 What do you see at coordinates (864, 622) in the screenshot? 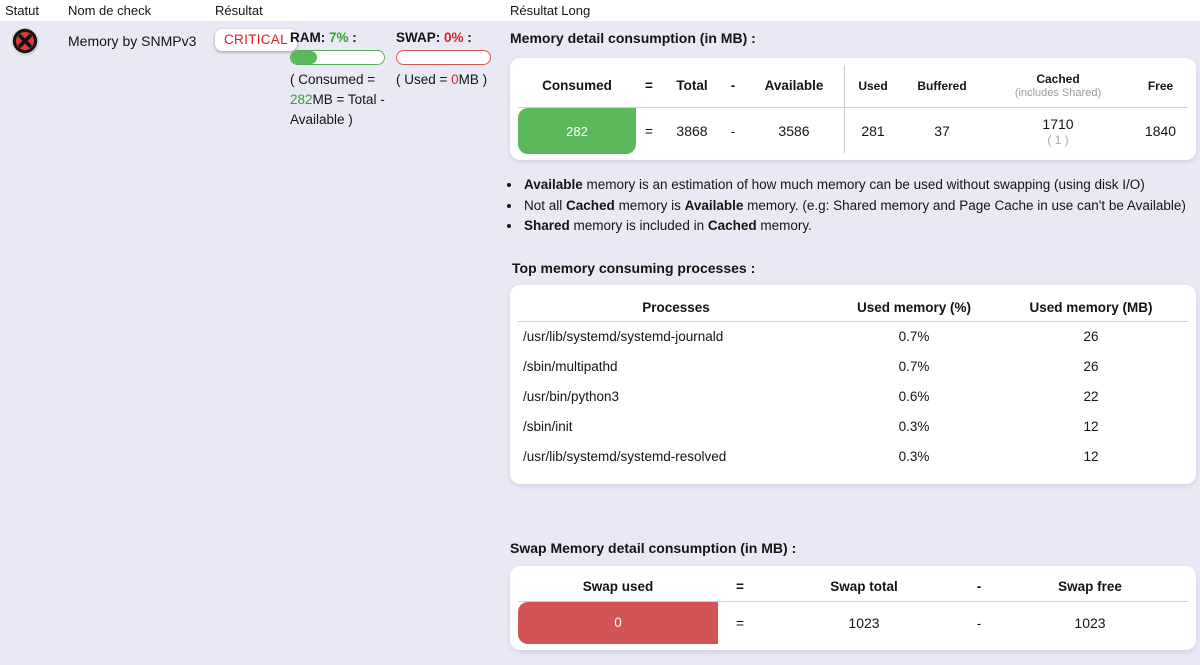
I see `swap-total-value: 1023` at bounding box center [864, 622].